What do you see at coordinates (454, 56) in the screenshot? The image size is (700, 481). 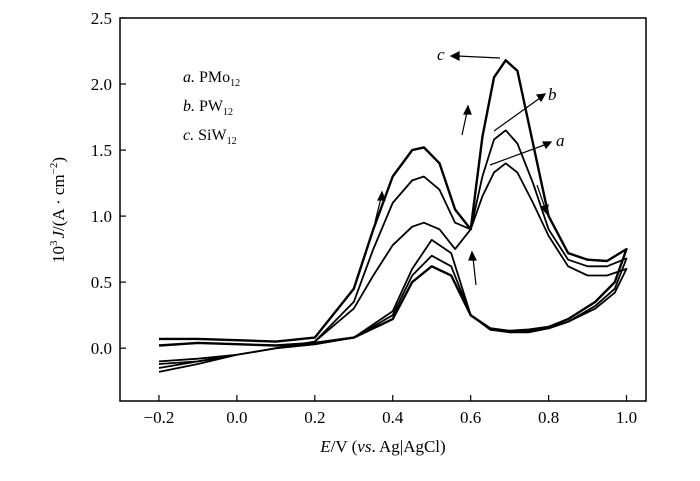 I see `arrow-c-head` at bounding box center [454, 56].